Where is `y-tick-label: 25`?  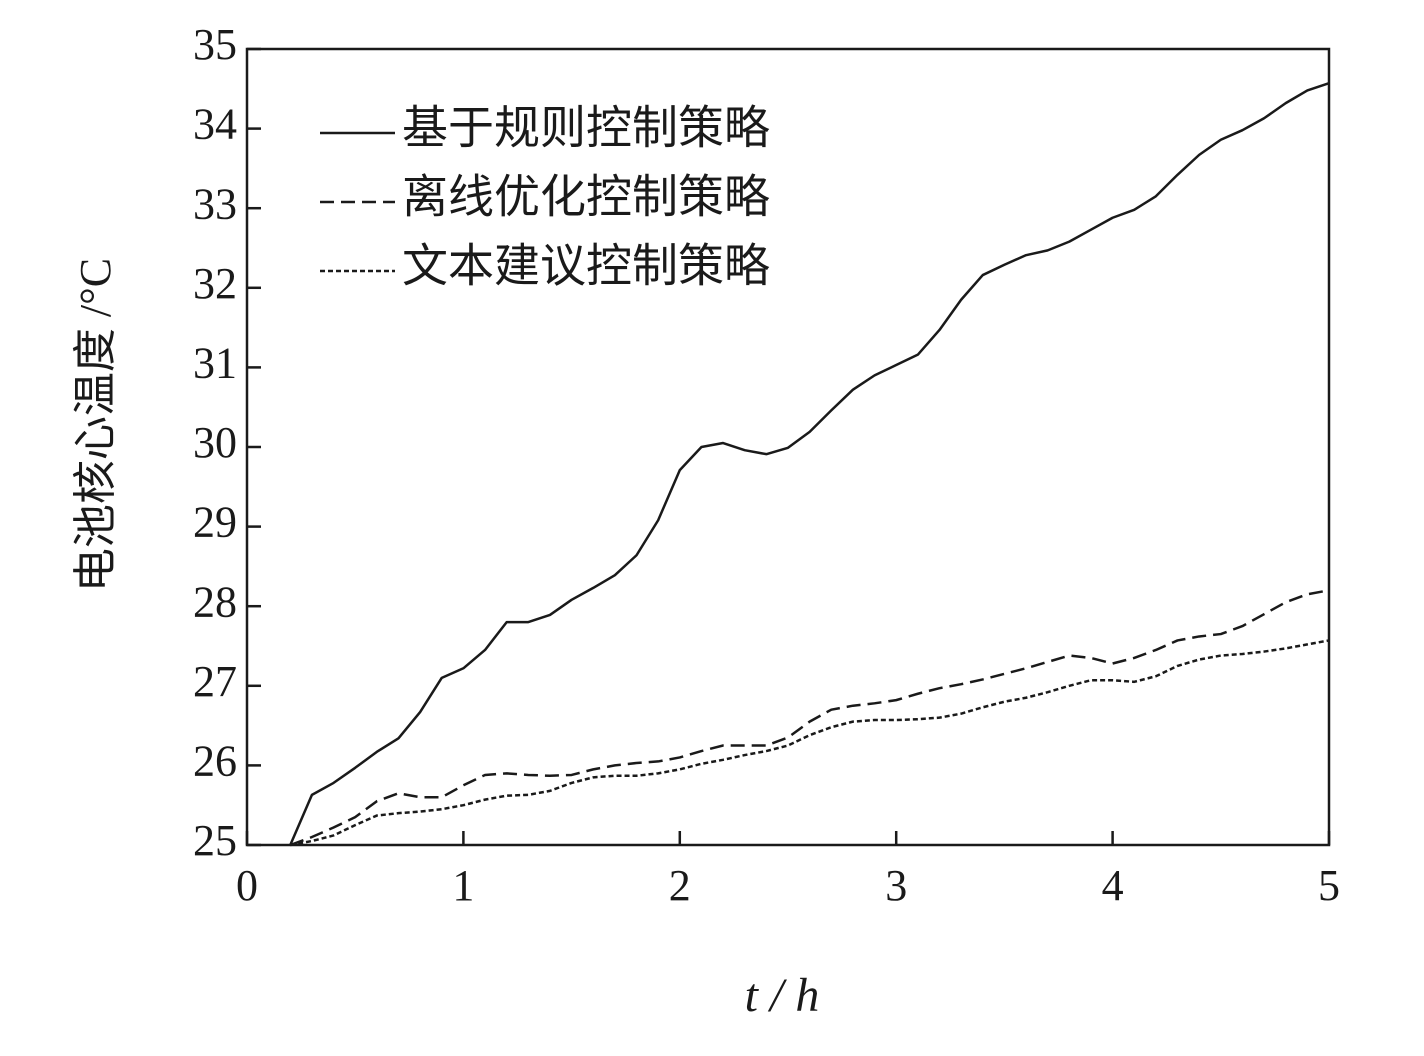
y-tick-label: 25 is located at coordinates (215, 840).